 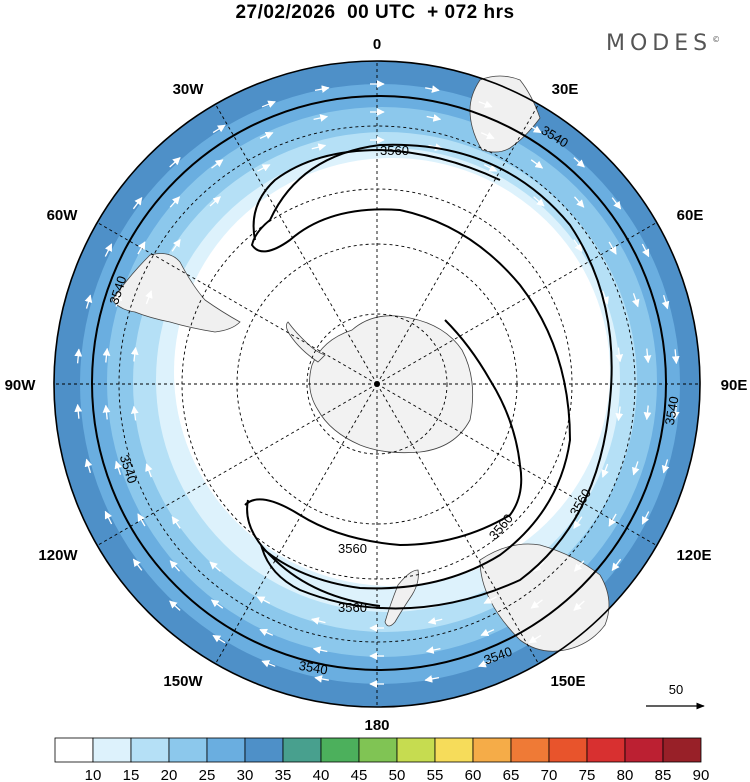 What do you see at coordinates (306, 342) in the screenshot?
I see `antarctic-peninsula` at bounding box center [306, 342].